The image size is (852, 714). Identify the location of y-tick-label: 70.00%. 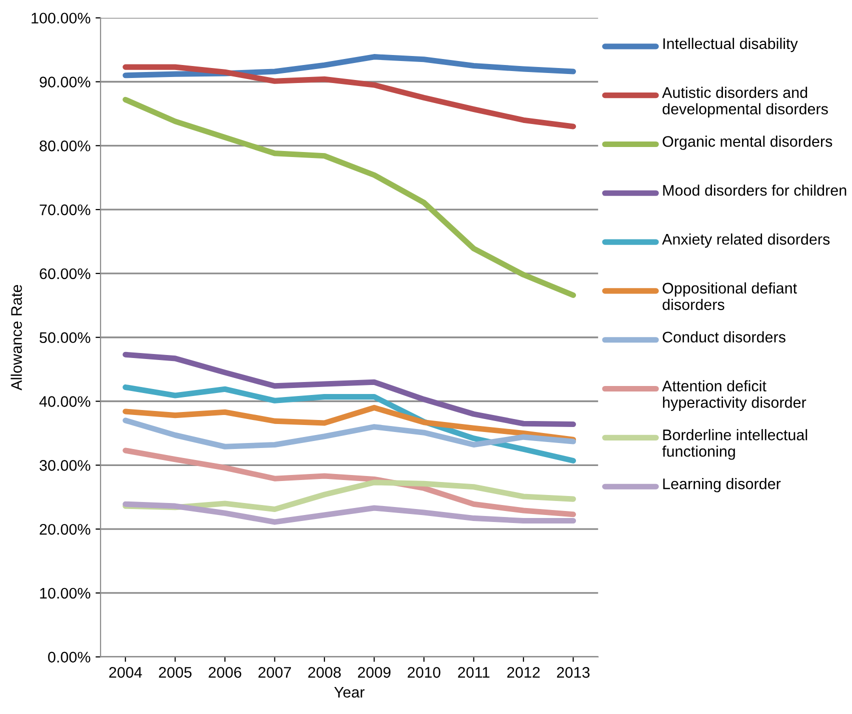
(65, 210).